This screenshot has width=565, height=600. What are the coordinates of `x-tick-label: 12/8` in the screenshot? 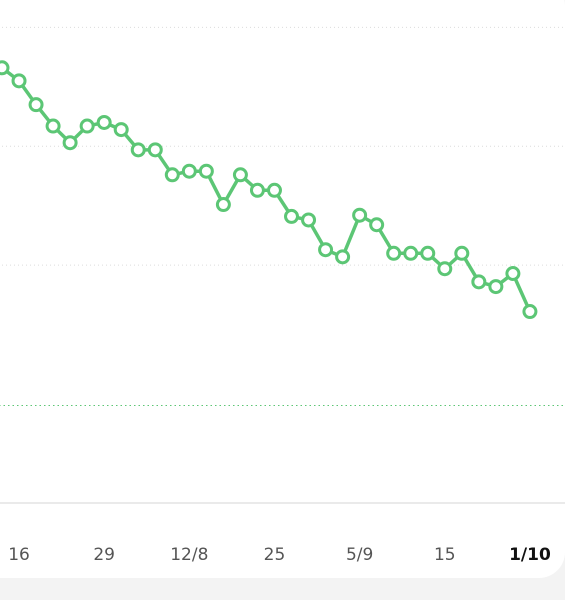 It's located at (189, 555).